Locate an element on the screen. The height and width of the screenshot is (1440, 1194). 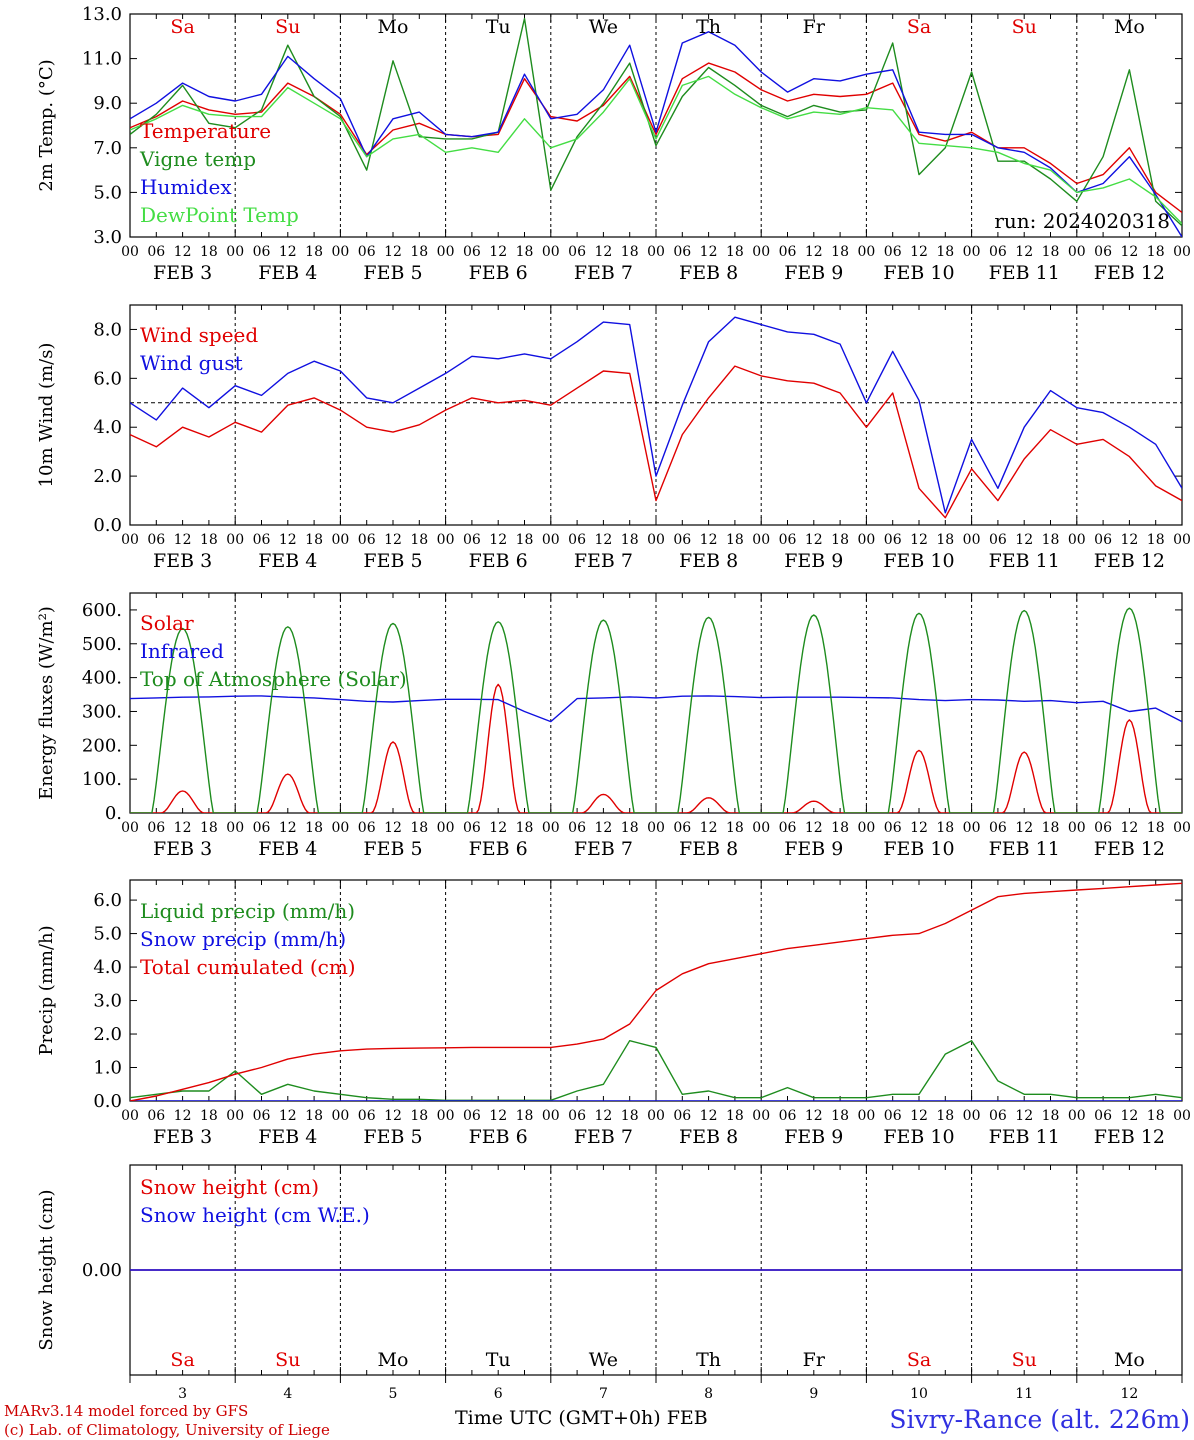
y-tick-label: 100. is located at coordinates (102, 779).